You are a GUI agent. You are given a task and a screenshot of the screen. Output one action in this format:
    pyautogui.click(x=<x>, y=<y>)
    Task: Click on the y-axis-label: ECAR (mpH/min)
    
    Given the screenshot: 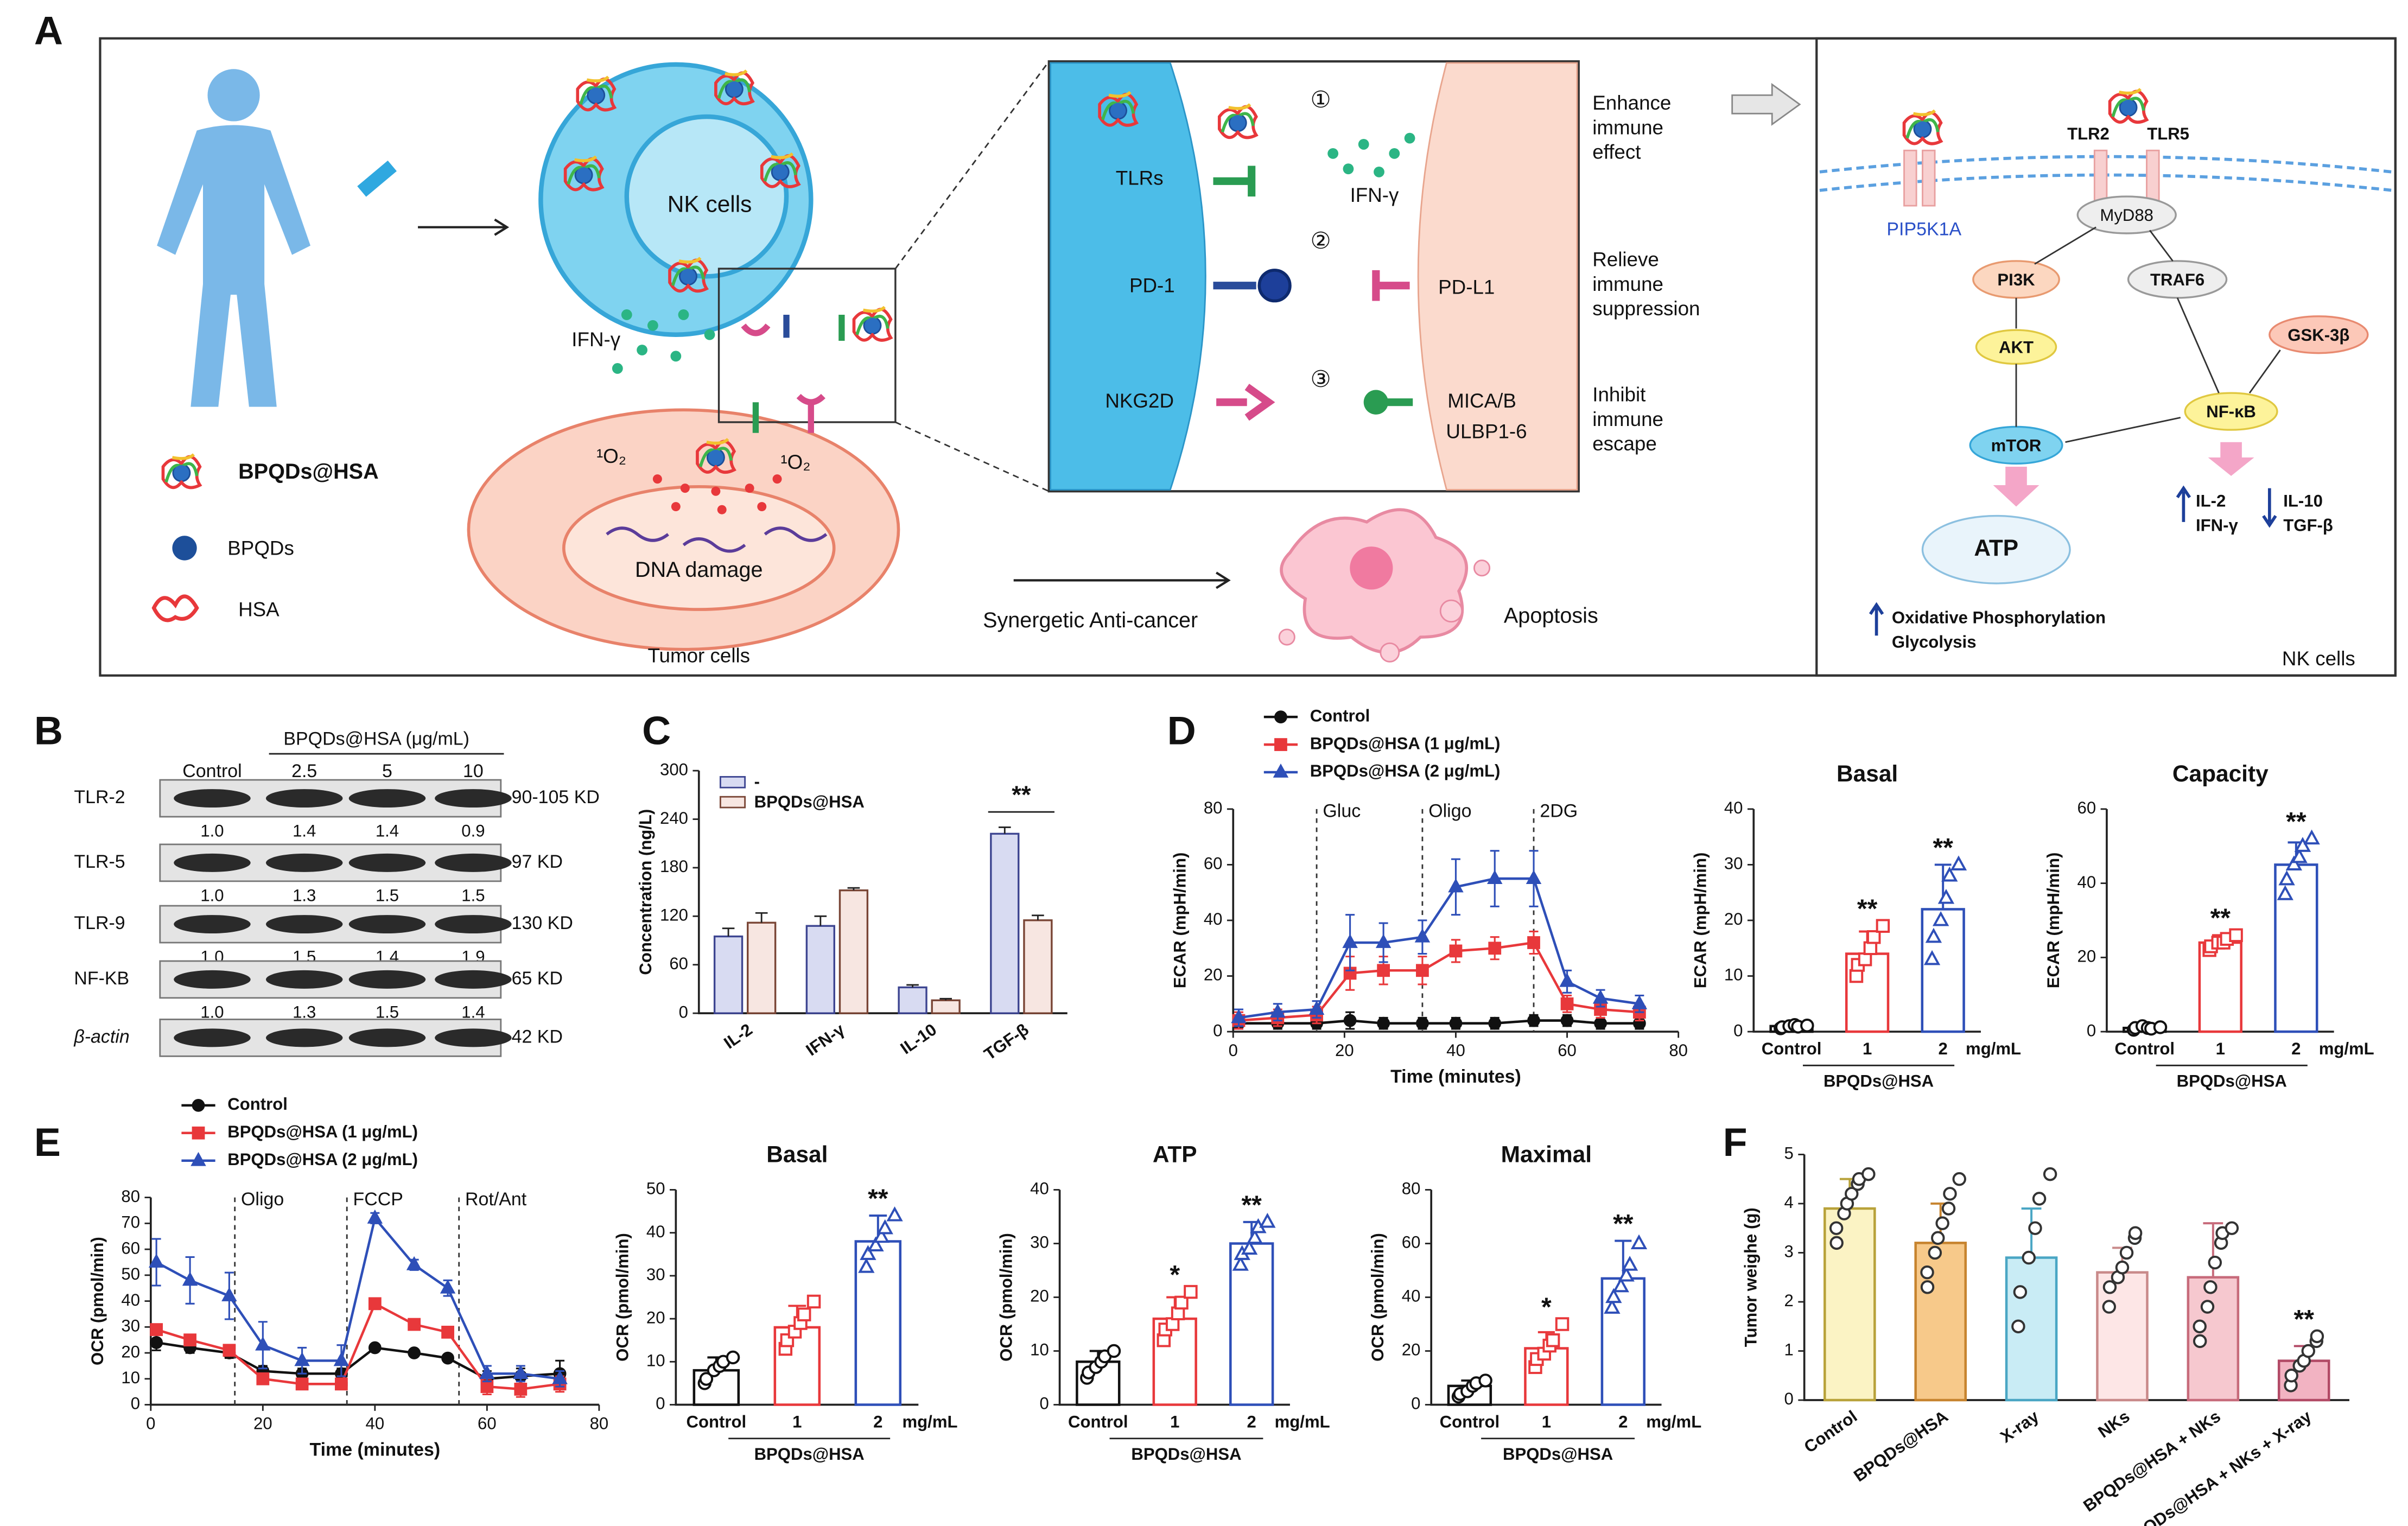 What is the action you would take?
    pyautogui.click(x=1179, y=921)
    